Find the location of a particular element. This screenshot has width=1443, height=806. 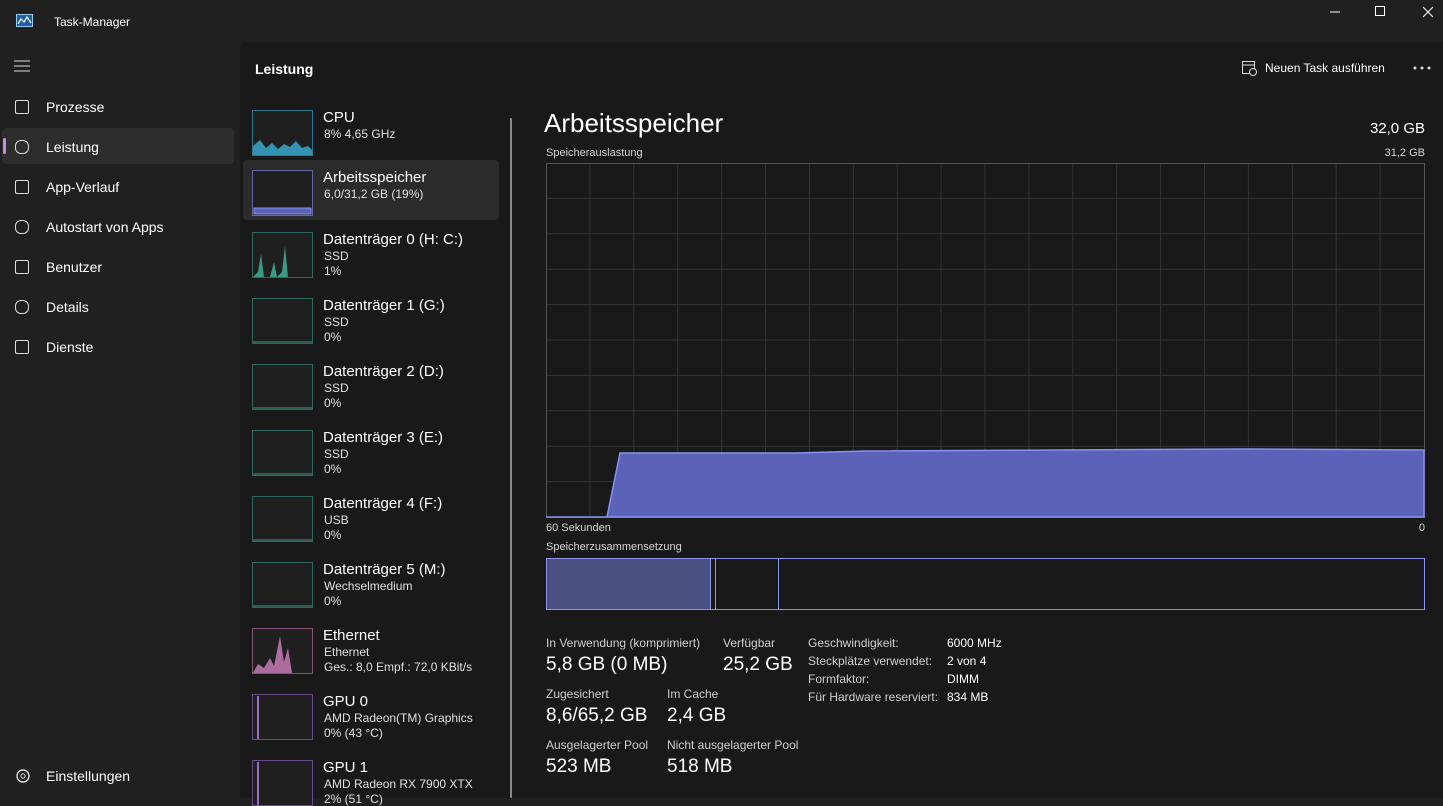

graph-max: 31,2 GB is located at coordinates (1404, 153).